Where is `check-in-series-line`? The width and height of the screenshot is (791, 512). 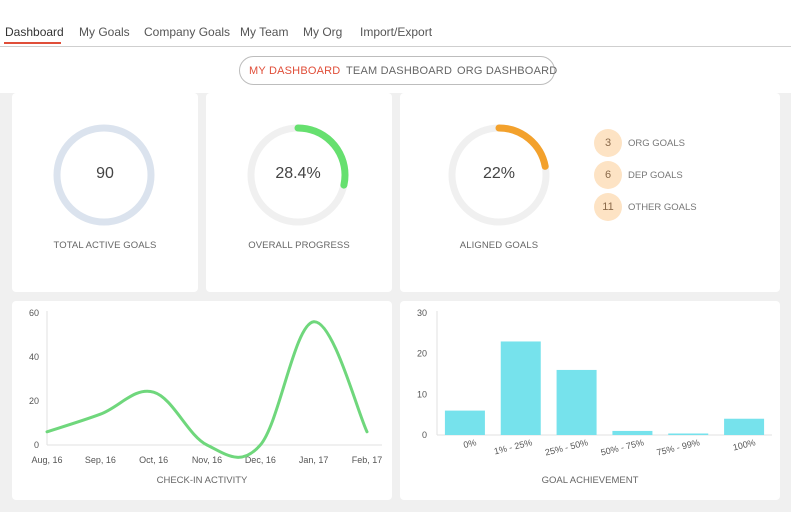 check-in-series-line is located at coordinates (207, 389).